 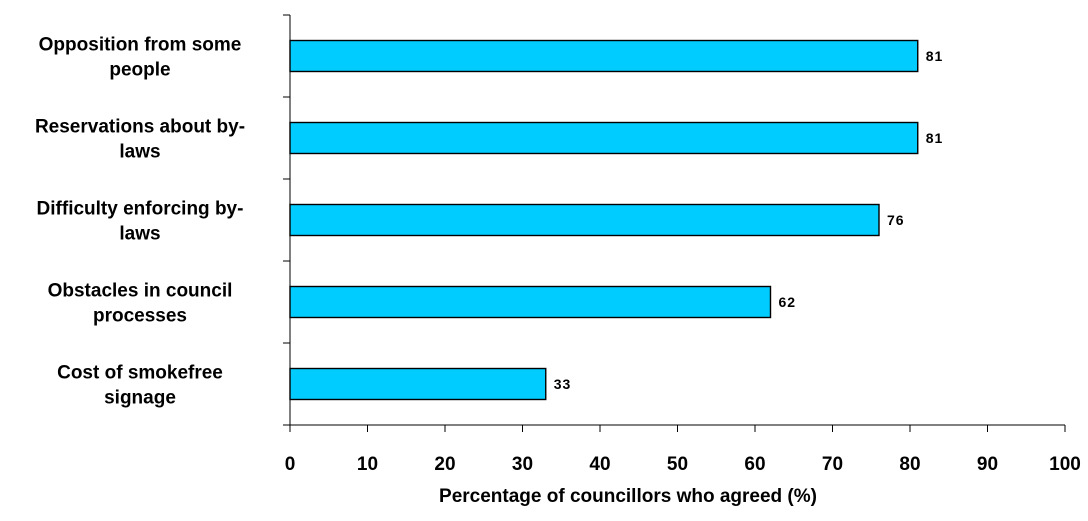 I want to click on x-tick-label: 80, so click(x=909, y=464).